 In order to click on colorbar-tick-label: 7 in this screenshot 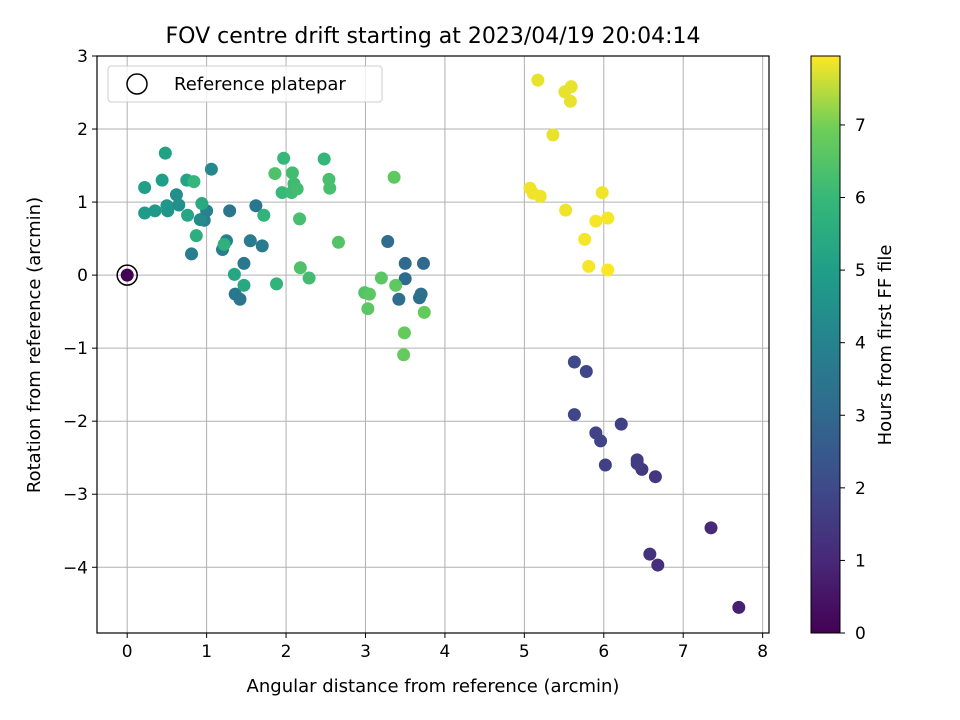, I will do `click(860, 126)`.